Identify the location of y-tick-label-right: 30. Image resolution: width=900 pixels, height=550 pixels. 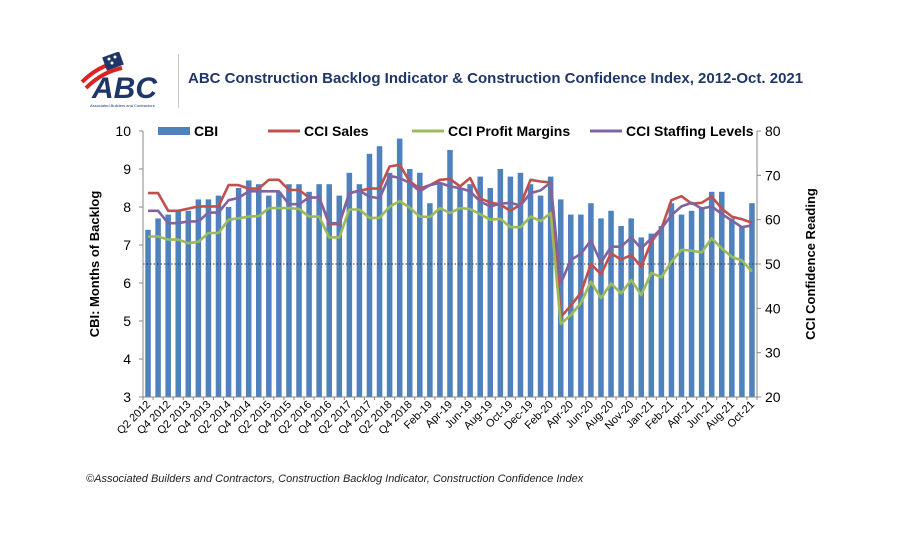
(773, 353).